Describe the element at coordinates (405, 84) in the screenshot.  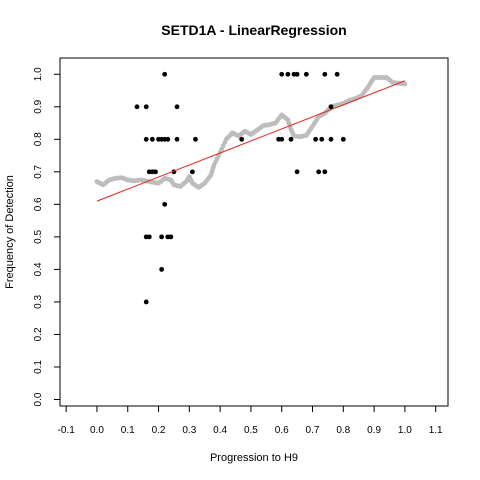
I see `smooth-point` at that location.